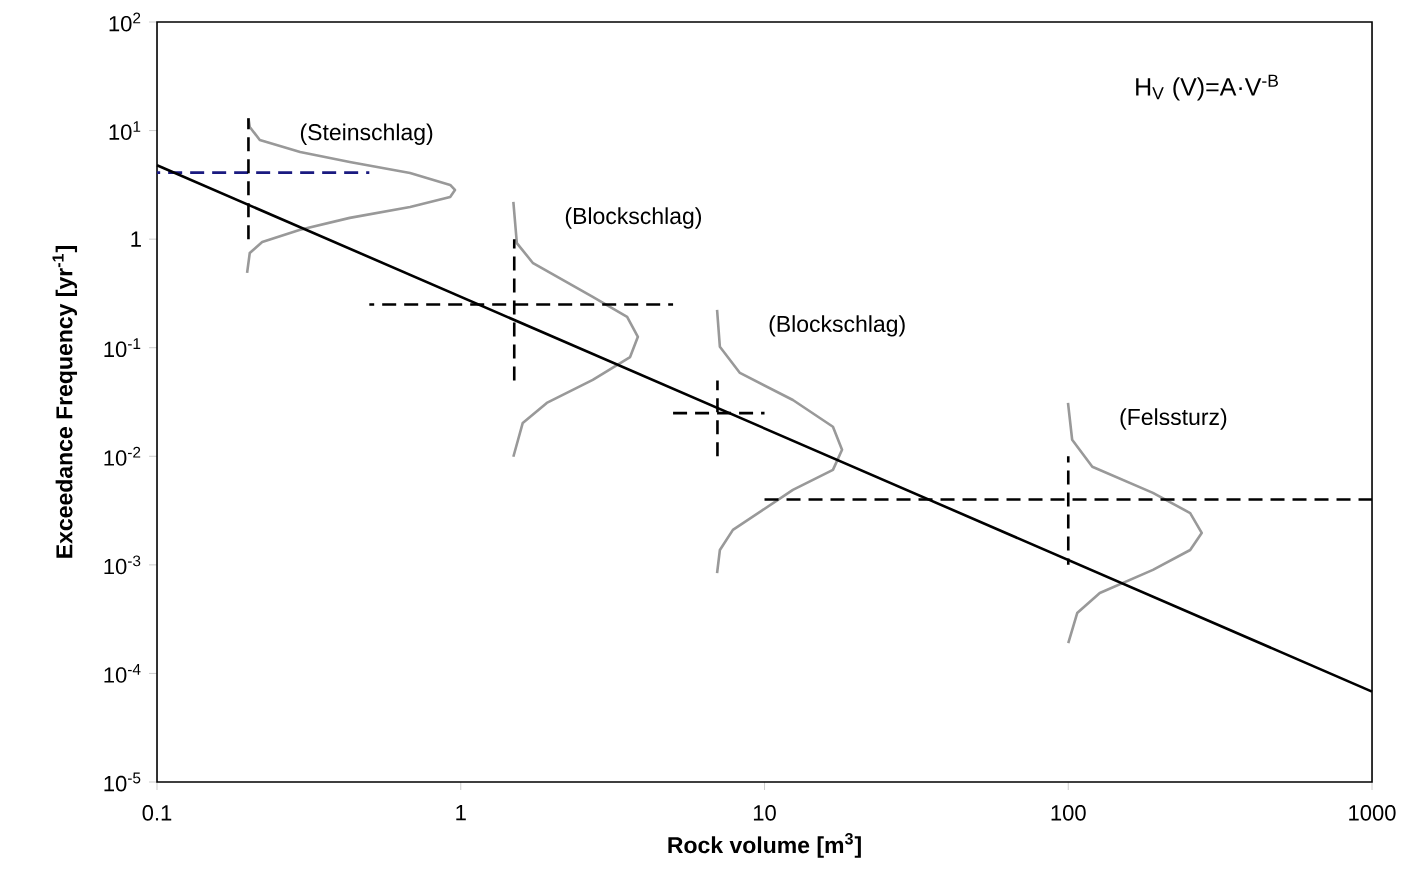  Describe the element at coordinates (366, 134) in the screenshot. I see `series-label: (Steinschlag)` at that location.